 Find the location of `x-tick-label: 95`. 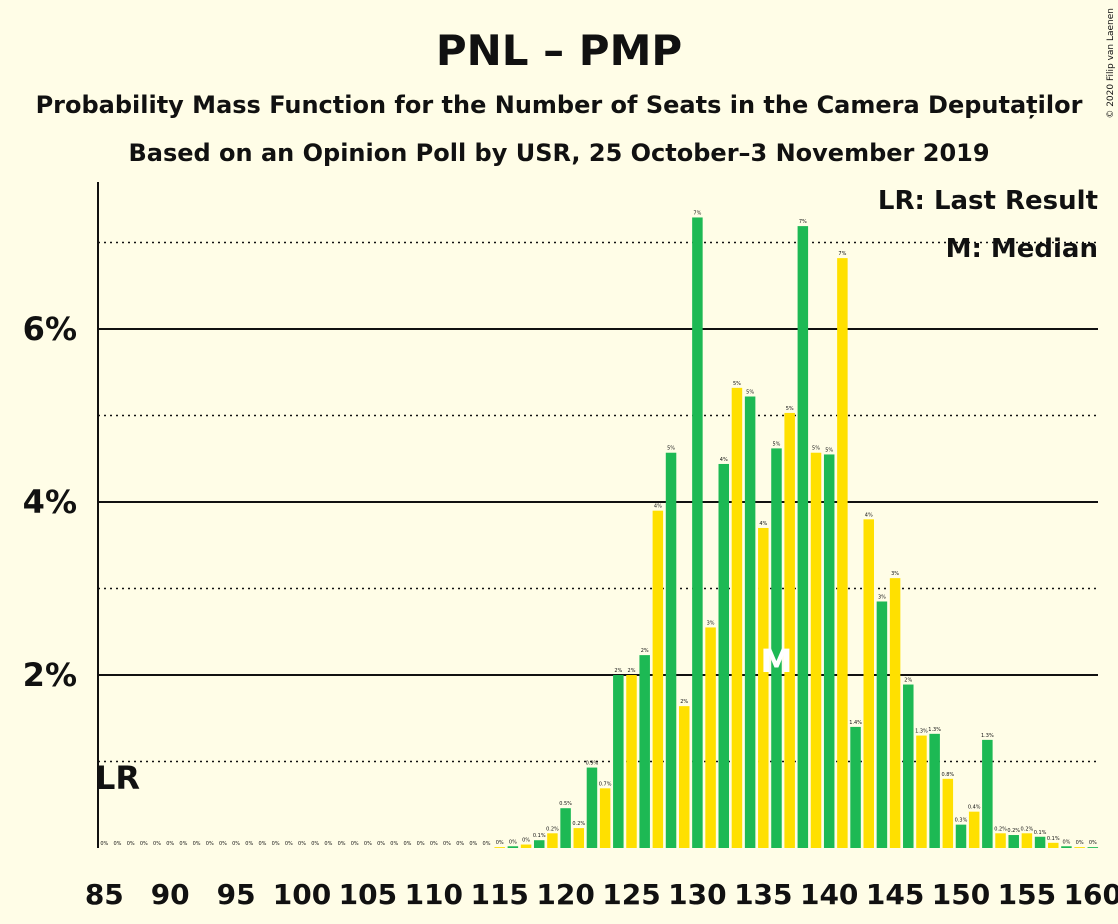

x-tick-label: 95 is located at coordinates (236, 894).